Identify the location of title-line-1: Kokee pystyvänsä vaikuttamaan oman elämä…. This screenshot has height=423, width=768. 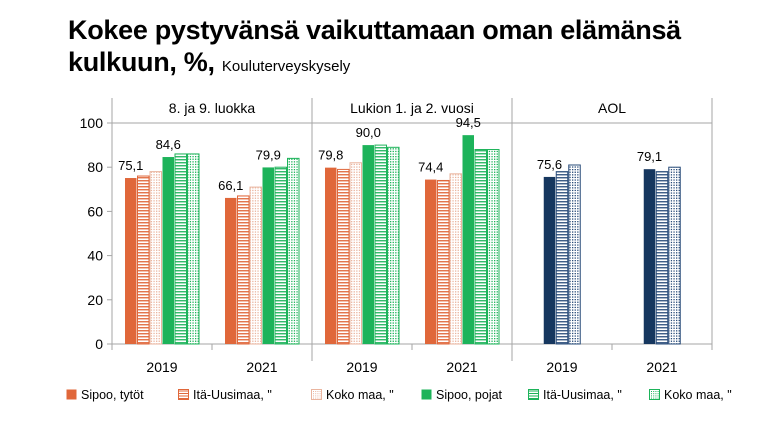
(374, 30).